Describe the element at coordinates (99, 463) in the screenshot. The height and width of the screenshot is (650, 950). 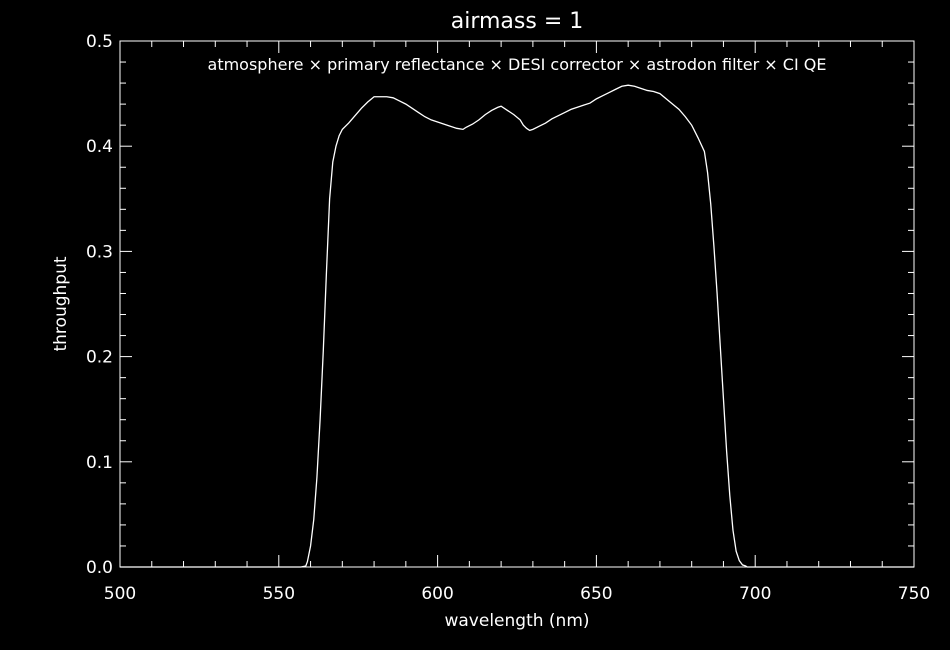
I see `y-tick-label: 0.1` at that location.